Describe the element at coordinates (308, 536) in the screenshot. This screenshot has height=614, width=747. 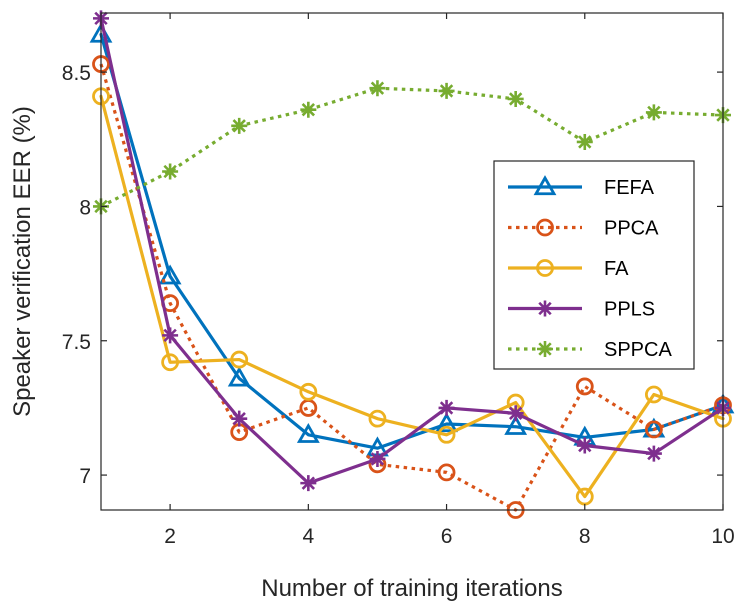
I see `x-tick-label: 4` at that location.